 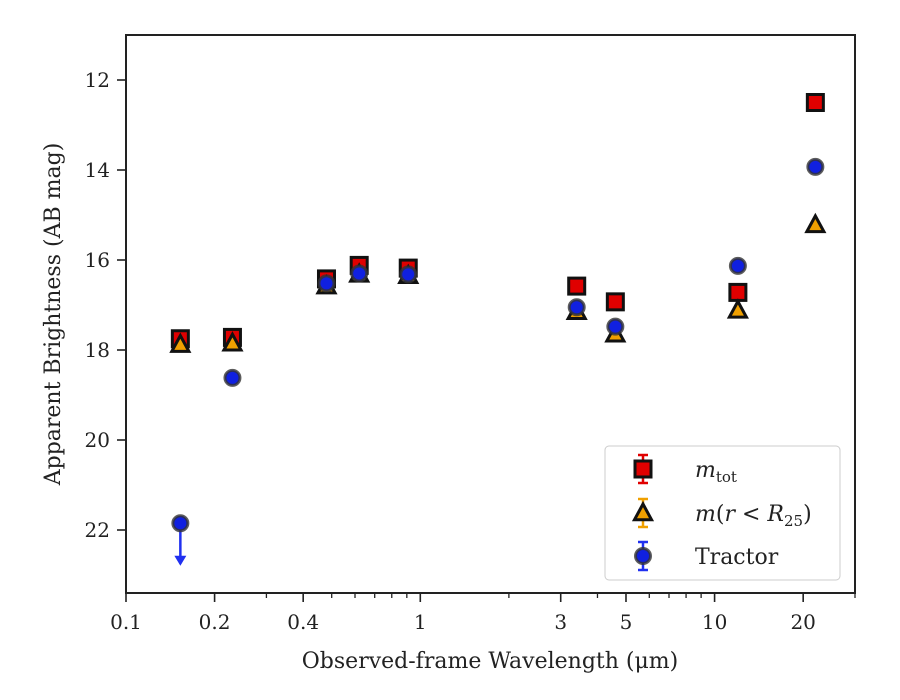 What do you see at coordinates (105, 305) in the screenshot?
I see `y-axis-ticks: 12 14 16 18 20 22` at bounding box center [105, 305].